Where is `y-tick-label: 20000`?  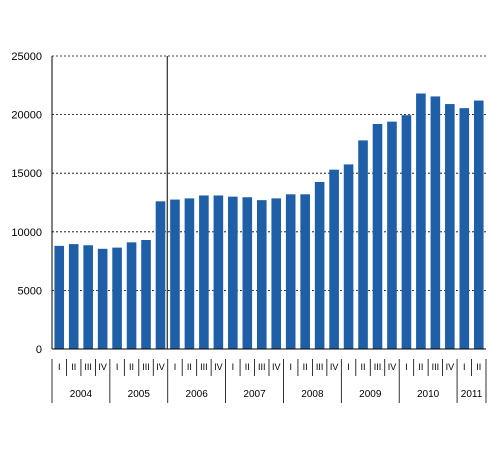
y-tick-label: 20000 is located at coordinates (26, 116).